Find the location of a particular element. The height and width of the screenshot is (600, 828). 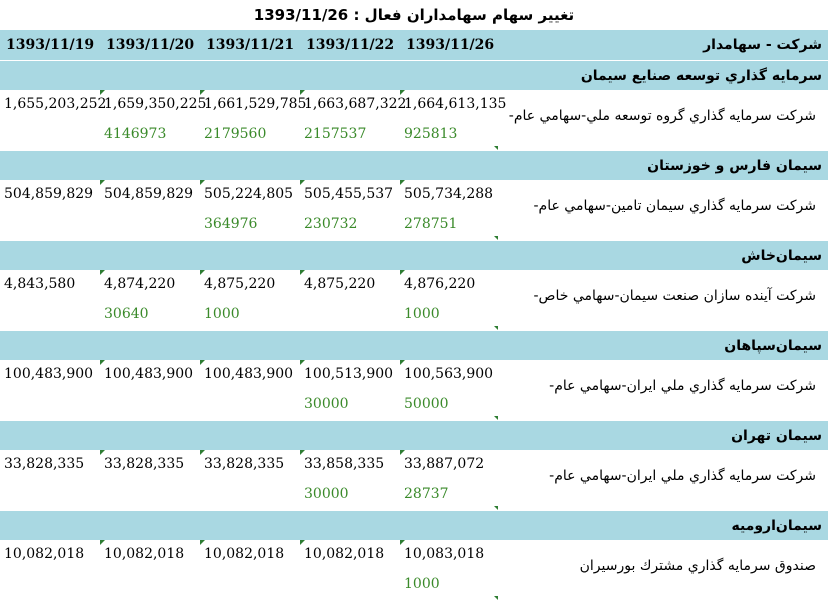

share-count: 505,455,537 is located at coordinates (349, 194).